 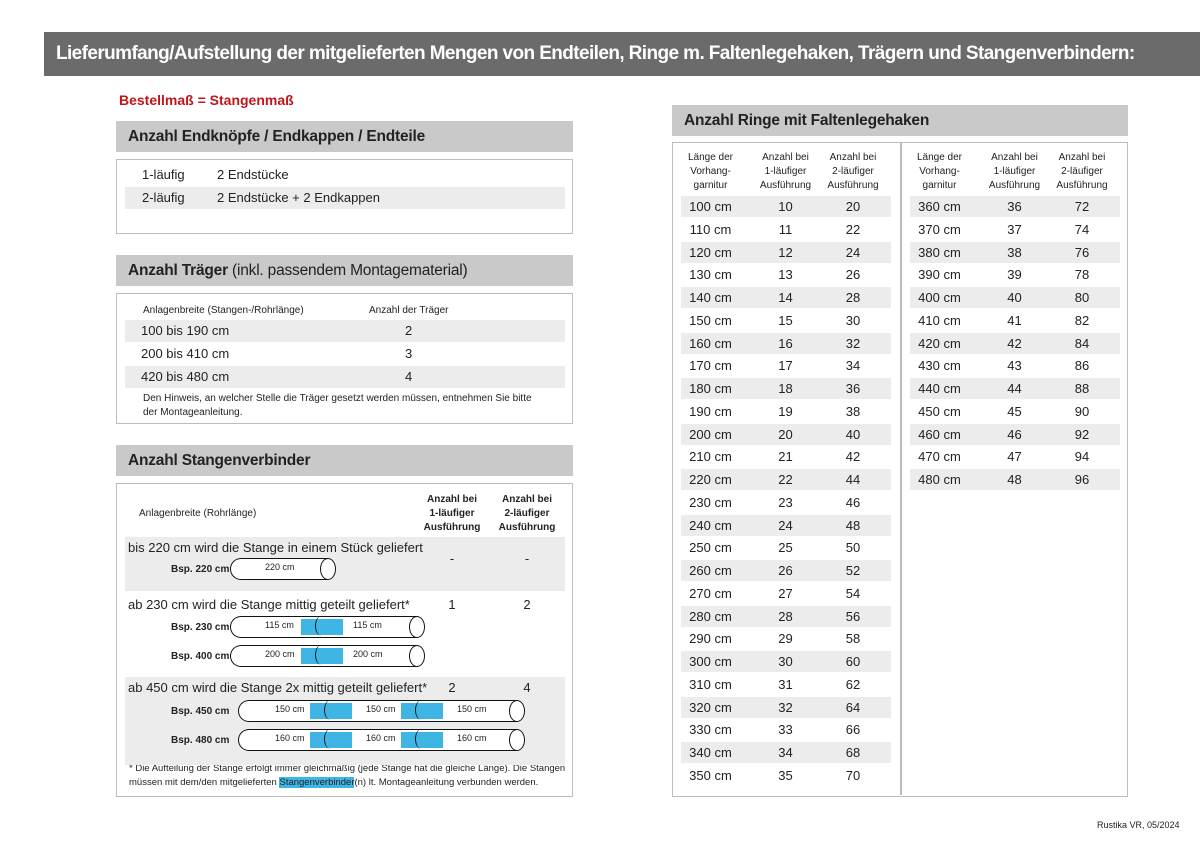 What do you see at coordinates (710, 434) in the screenshot?
I see `ring-cell: 200 cm` at bounding box center [710, 434].